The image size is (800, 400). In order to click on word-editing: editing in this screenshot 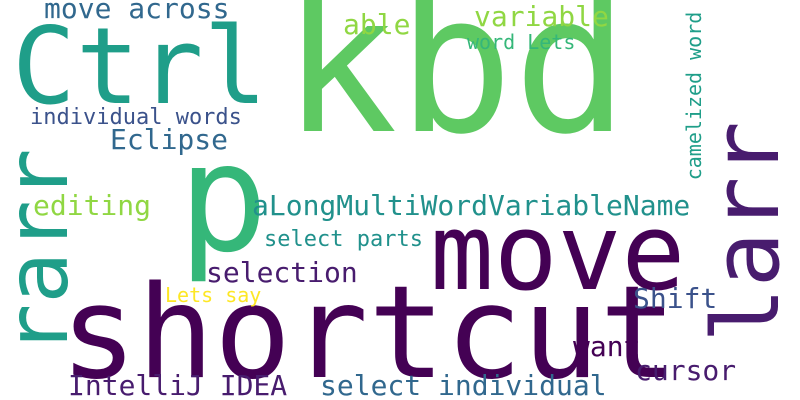, I will do `click(92, 205)`.